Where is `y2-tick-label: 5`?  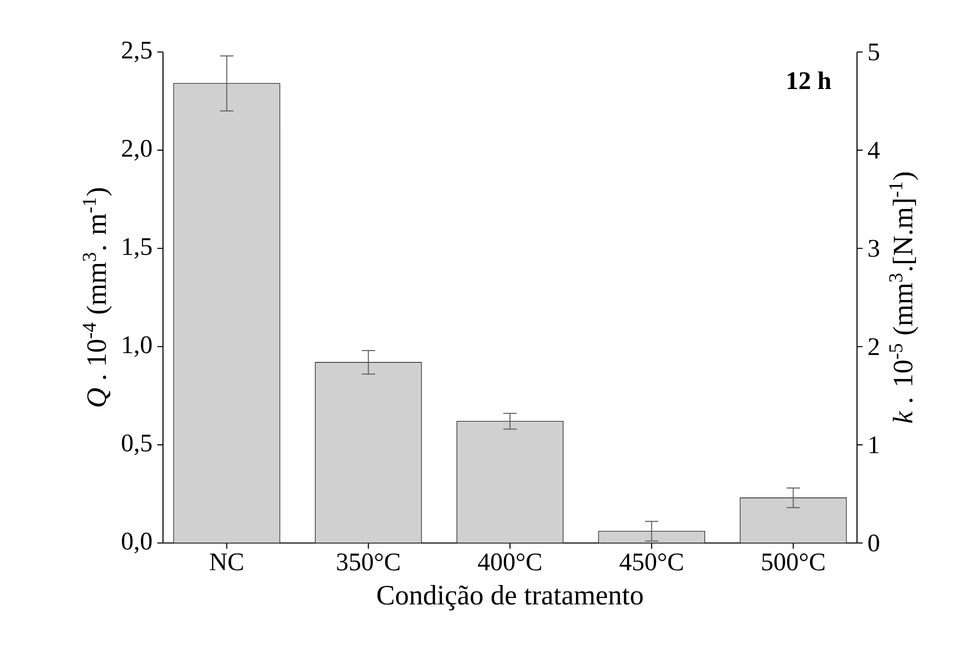
y2-tick-label: 5 is located at coordinates (874, 52).